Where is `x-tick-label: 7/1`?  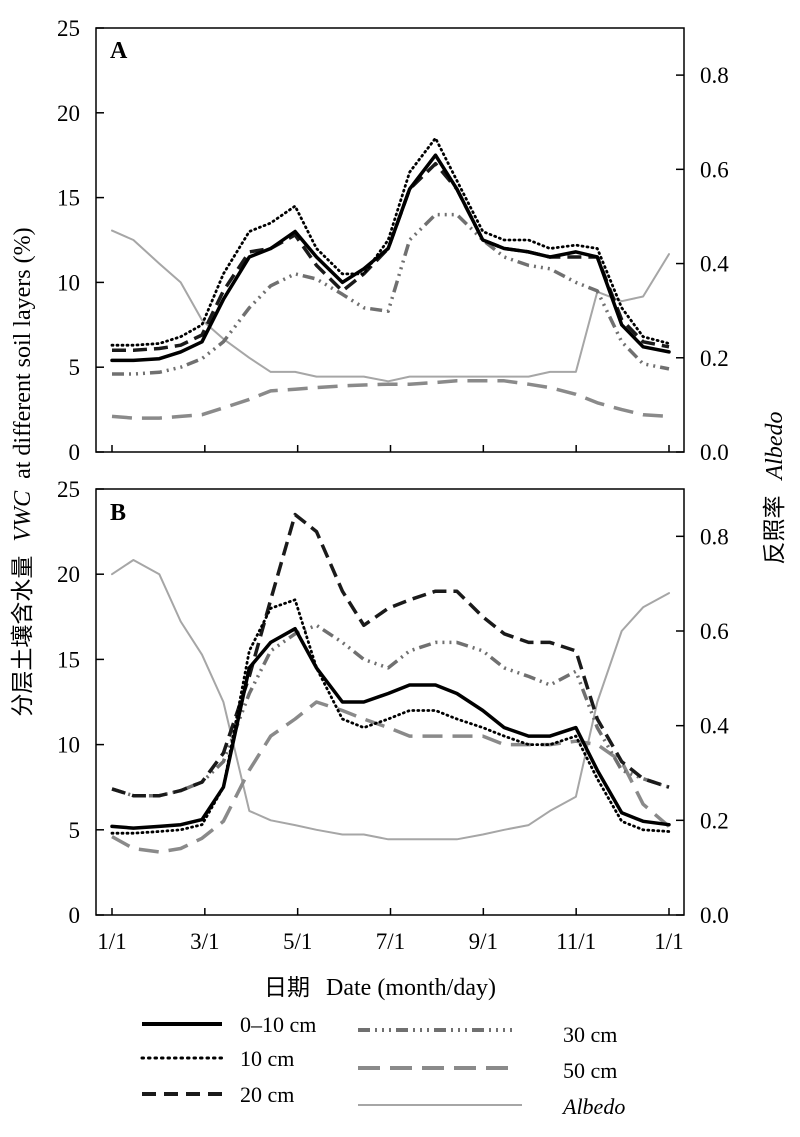 x-tick-label: 7/1 is located at coordinates (390, 941).